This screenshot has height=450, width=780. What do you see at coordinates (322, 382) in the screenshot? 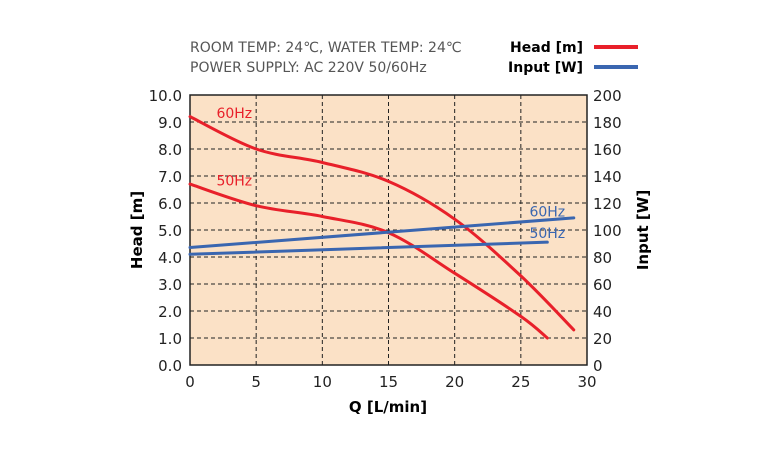
I see `x-tick-label: 10` at bounding box center [322, 382].